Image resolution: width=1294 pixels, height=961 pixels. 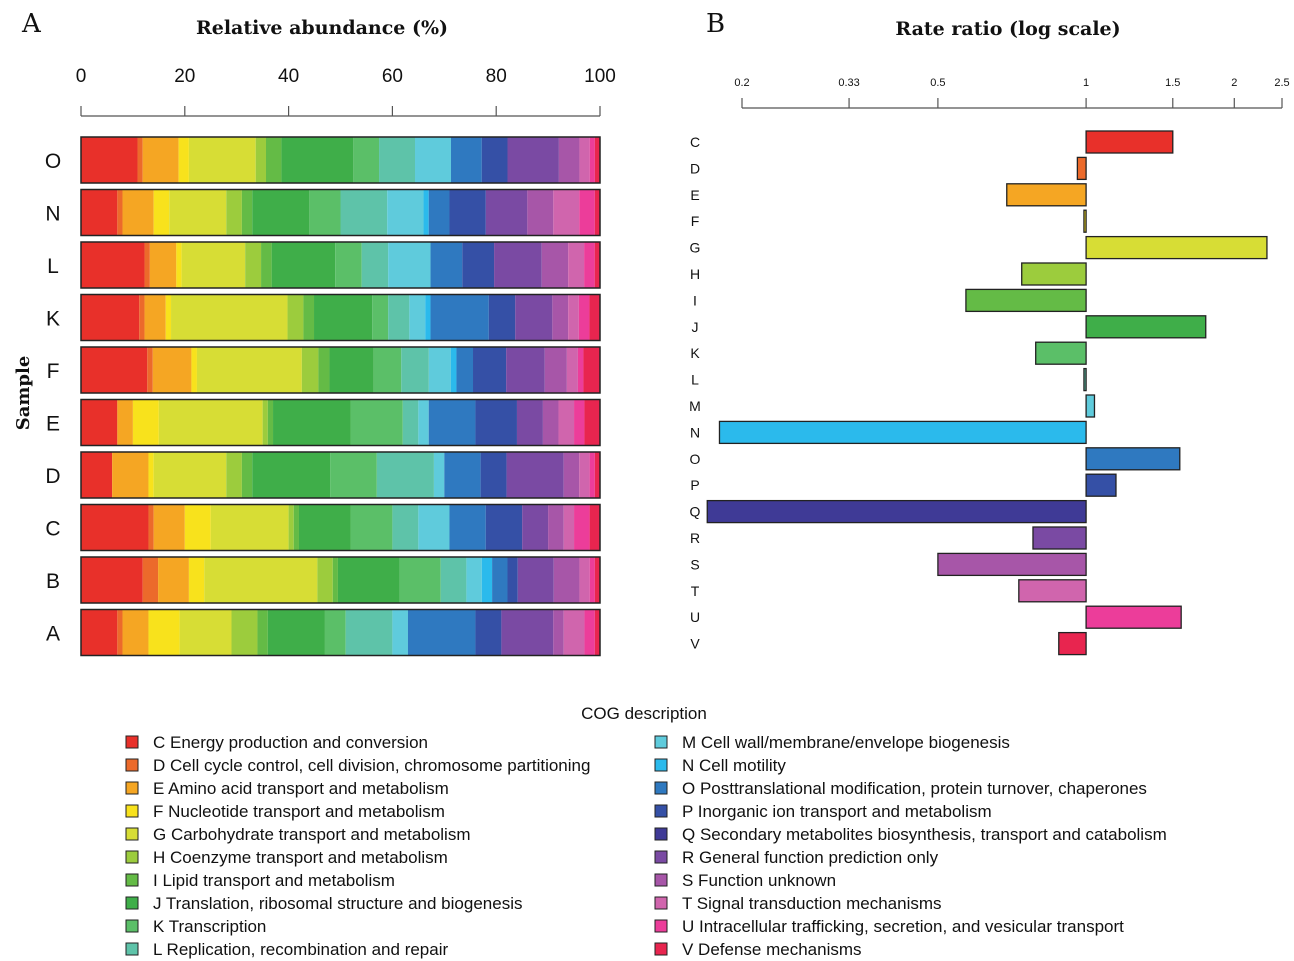 I want to click on panel-b-row-label: G, so click(x=695, y=248).